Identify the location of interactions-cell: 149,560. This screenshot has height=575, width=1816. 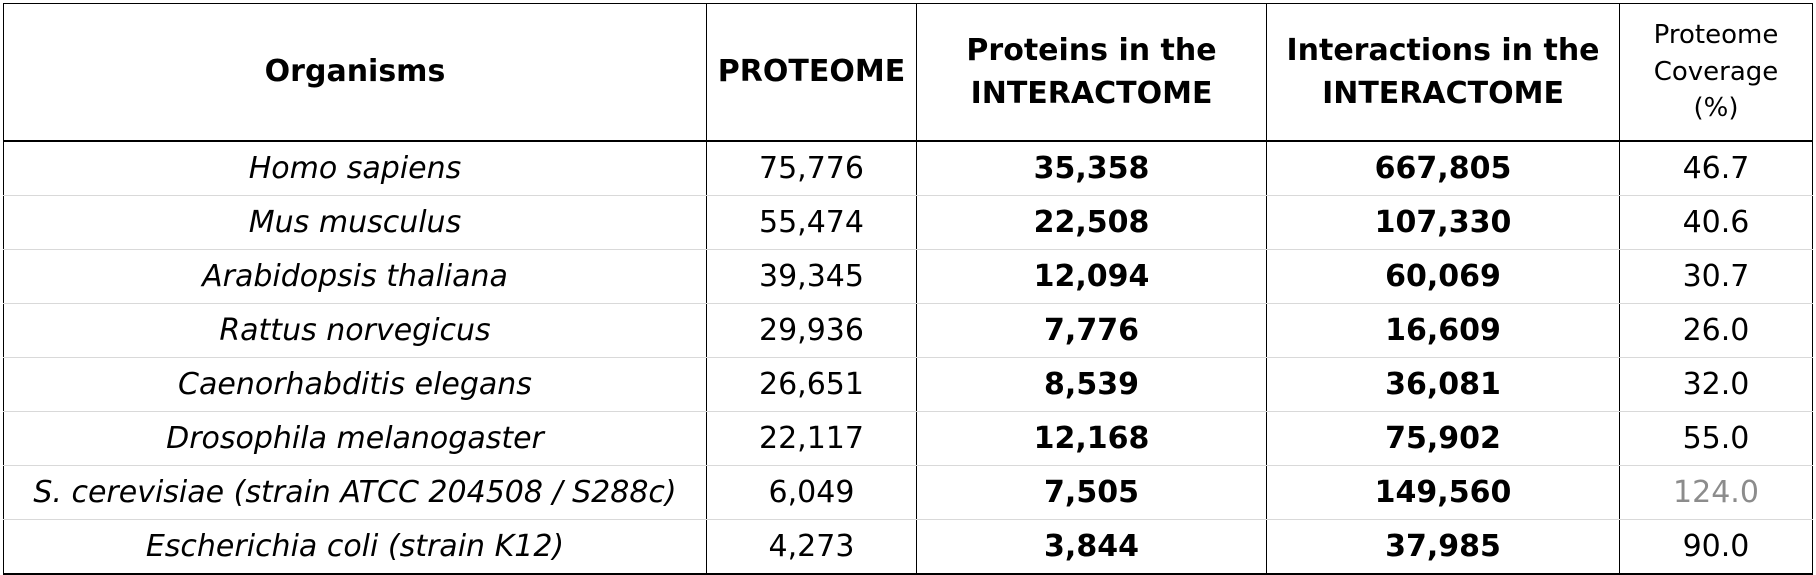
(1443, 492).